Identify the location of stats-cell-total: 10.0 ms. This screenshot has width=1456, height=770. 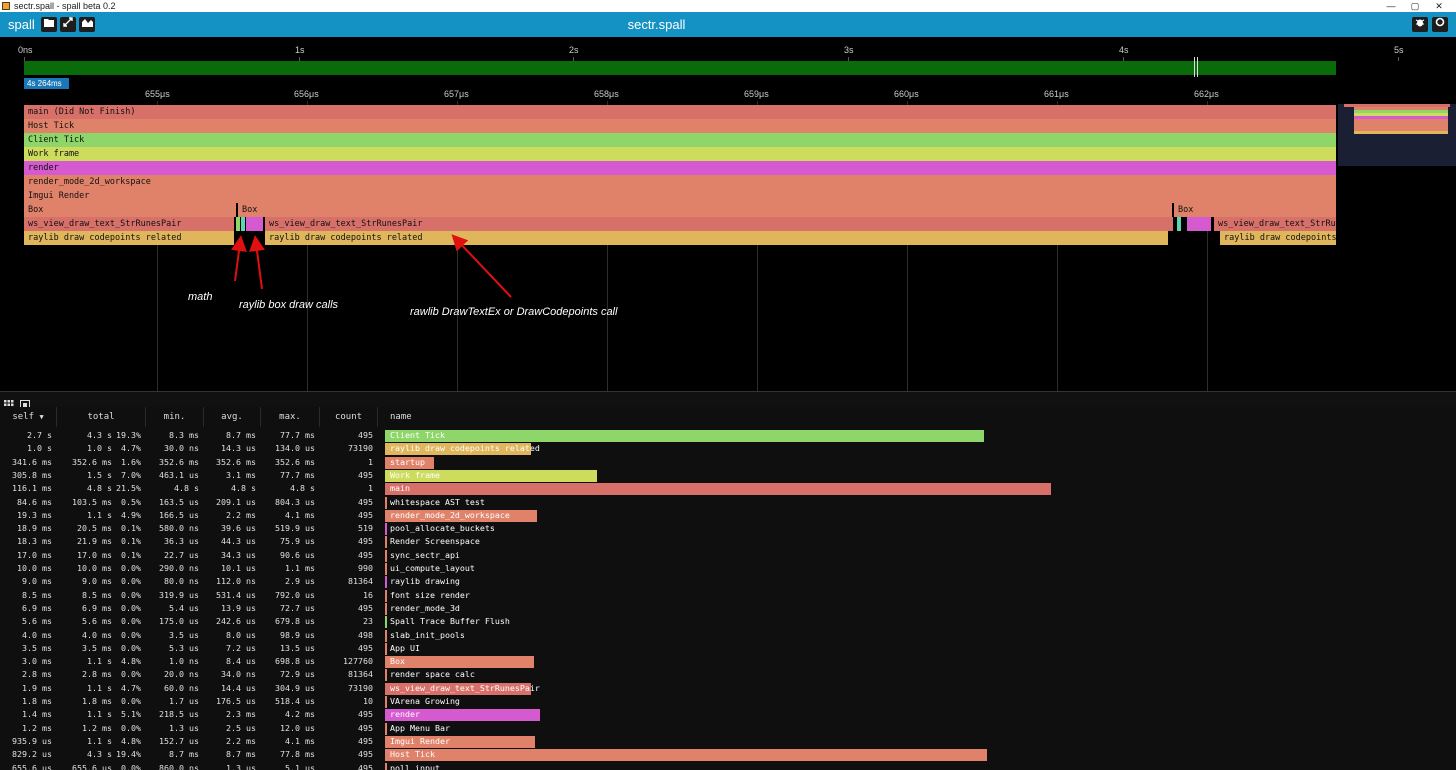
(94, 568).